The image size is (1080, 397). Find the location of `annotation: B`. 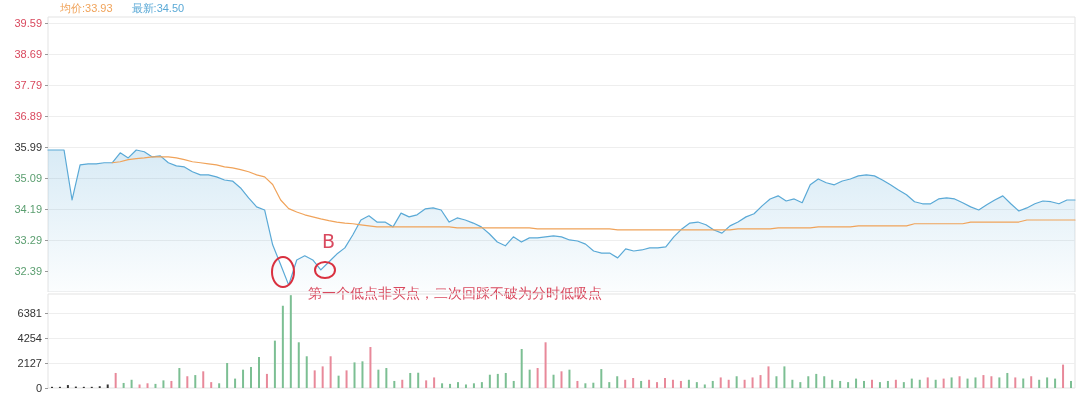

annotation: B is located at coordinates (329, 241).